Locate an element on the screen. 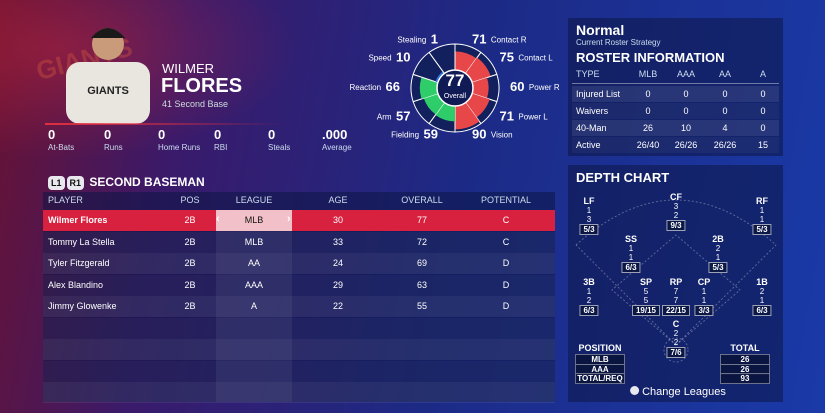  rating-value: 60 is located at coordinates (517, 86).